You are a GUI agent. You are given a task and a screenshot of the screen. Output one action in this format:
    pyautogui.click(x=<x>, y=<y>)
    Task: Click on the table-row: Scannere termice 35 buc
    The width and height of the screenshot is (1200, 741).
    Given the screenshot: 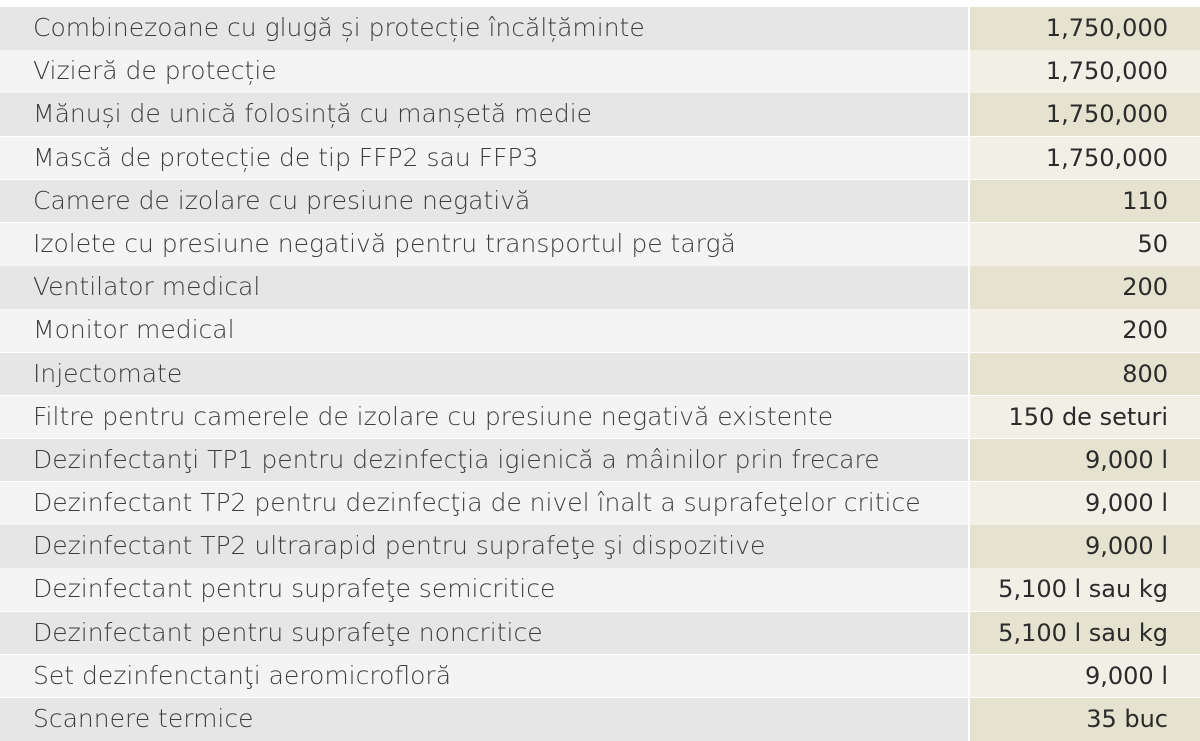 What is the action you would take?
    pyautogui.click(x=600, y=719)
    